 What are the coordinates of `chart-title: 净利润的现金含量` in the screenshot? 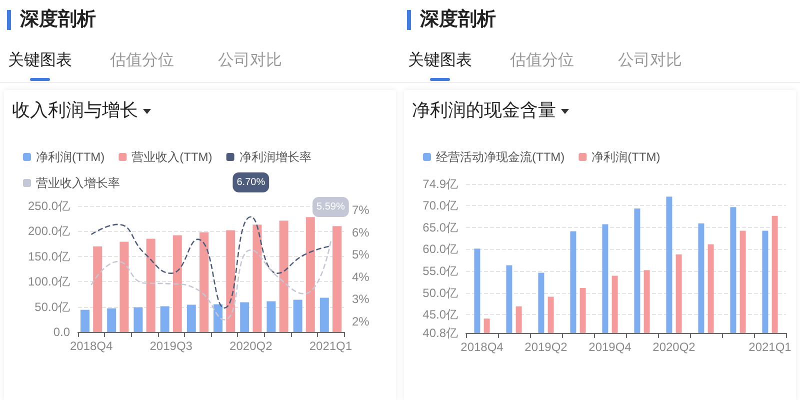 It's located at (484, 110).